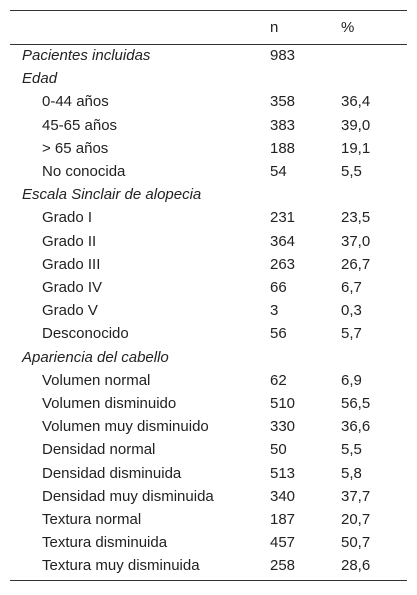 The image size is (417, 595). Describe the element at coordinates (283, 55) in the screenshot. I see `section-n: 983` at that location.